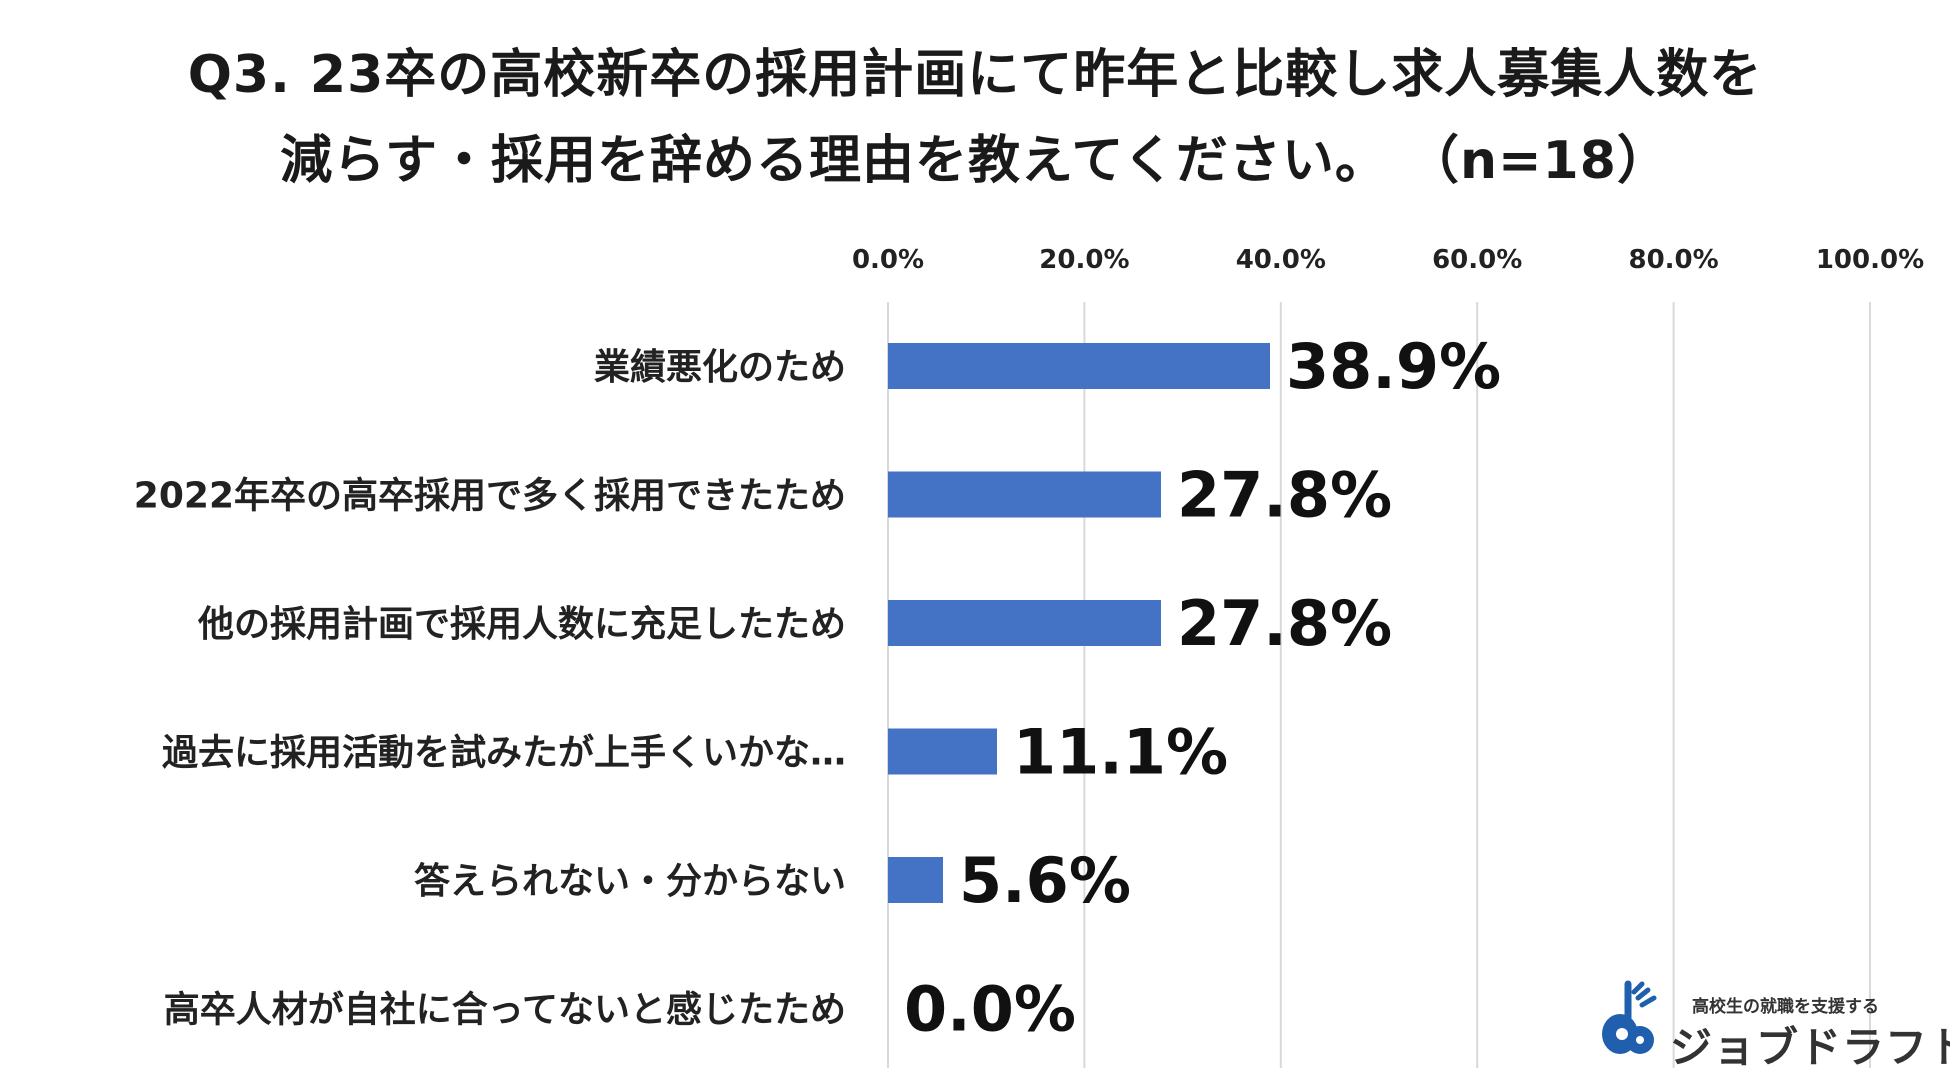  Describe the element at coordinates (1120, 752) in the screenshot. I see `data-label: 11.1%` at that location.